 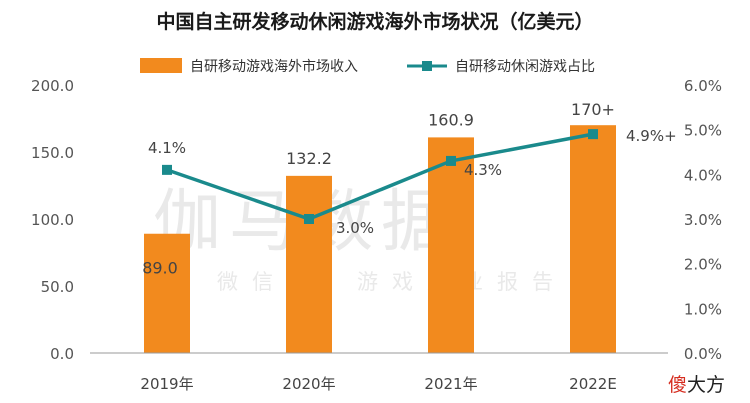 I want to click on legend-bar-swatch, so click(x=161, y=65).